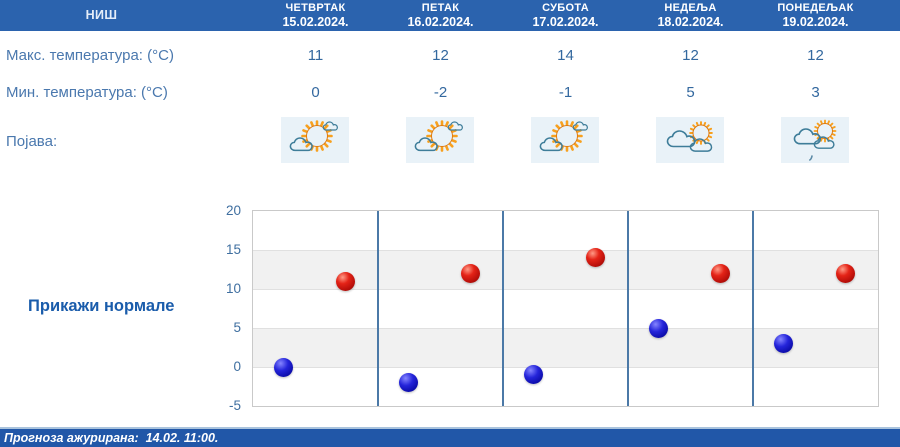 Image resolution: width=900 pixels, height=447 pixels. Describe the element at coordinates (90, 55) in the screenshot. I see `max-temperature-label: Макс. температура: (°C)` at that location.